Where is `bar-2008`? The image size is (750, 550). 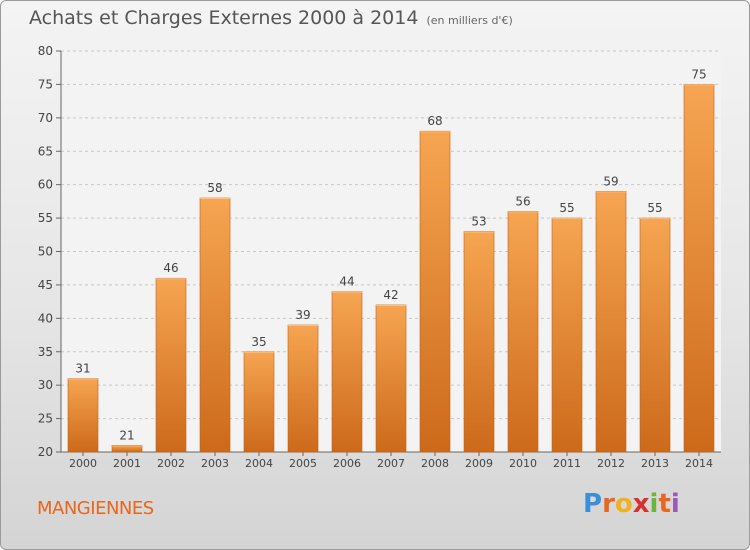 bar-2008 is located at coordinates (435, 291).